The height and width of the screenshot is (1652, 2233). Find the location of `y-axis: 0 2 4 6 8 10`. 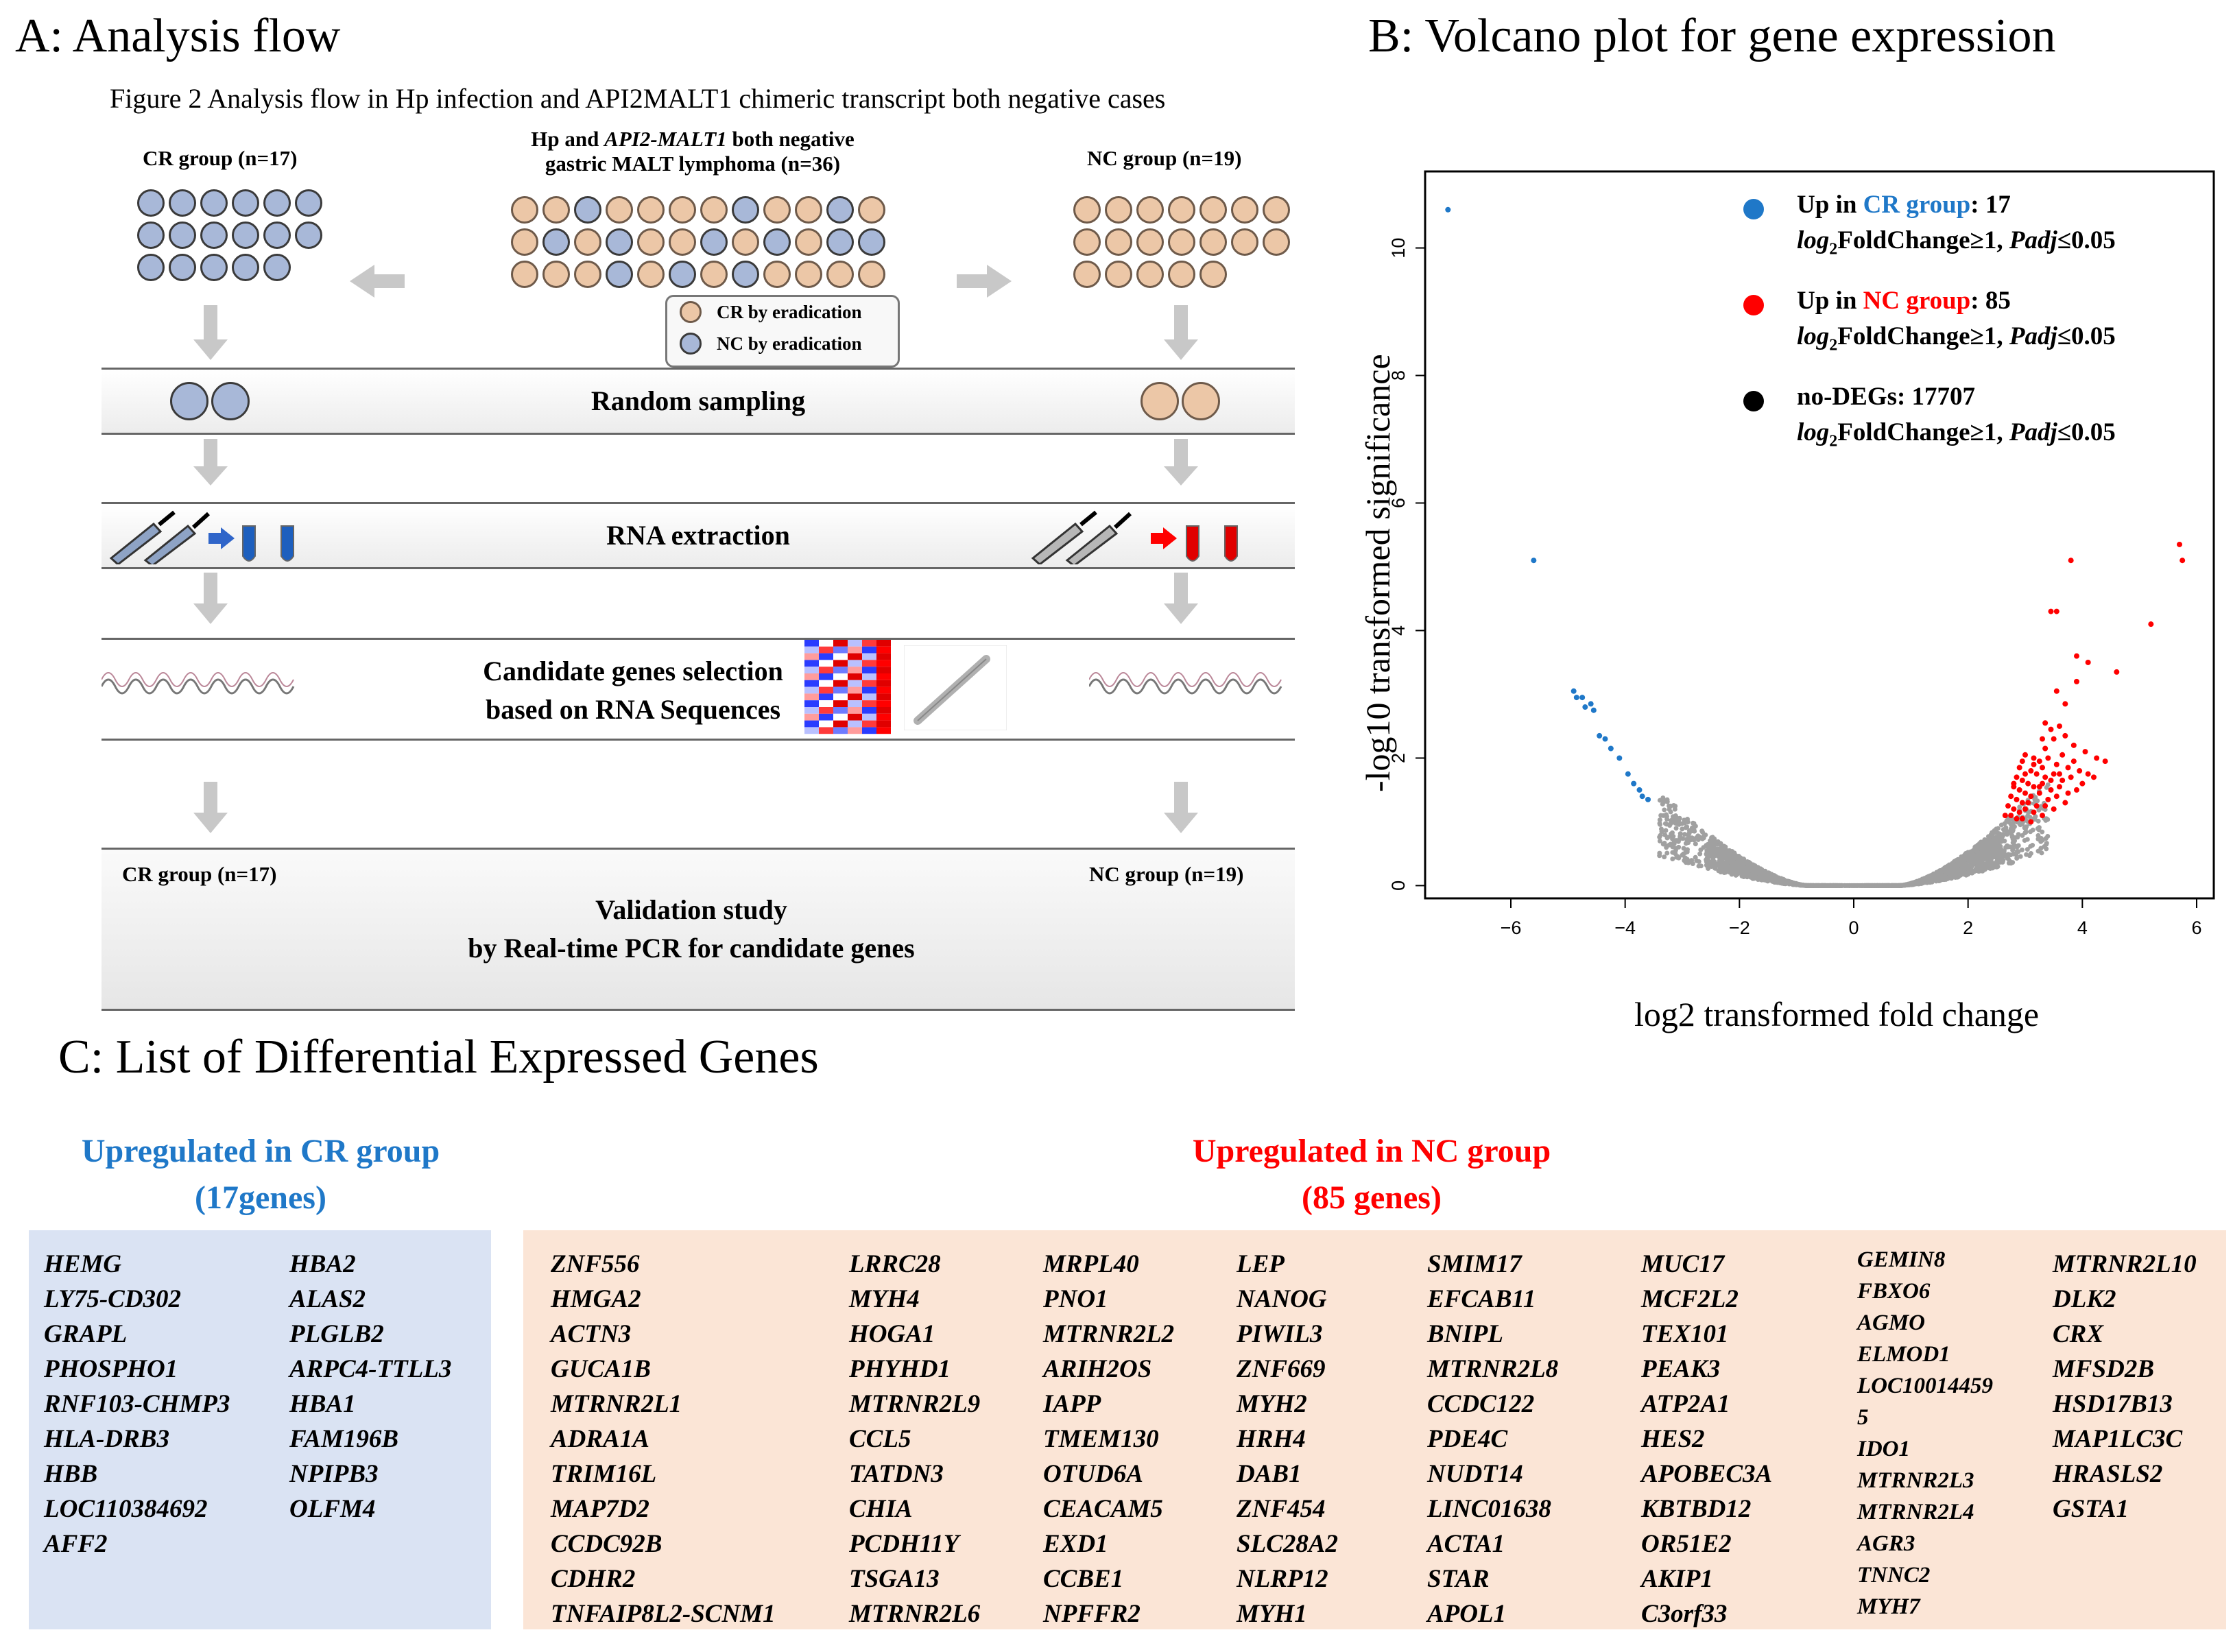

y-axis: 0 2 4 6 8 10 is located at coordinates (1406, 564).